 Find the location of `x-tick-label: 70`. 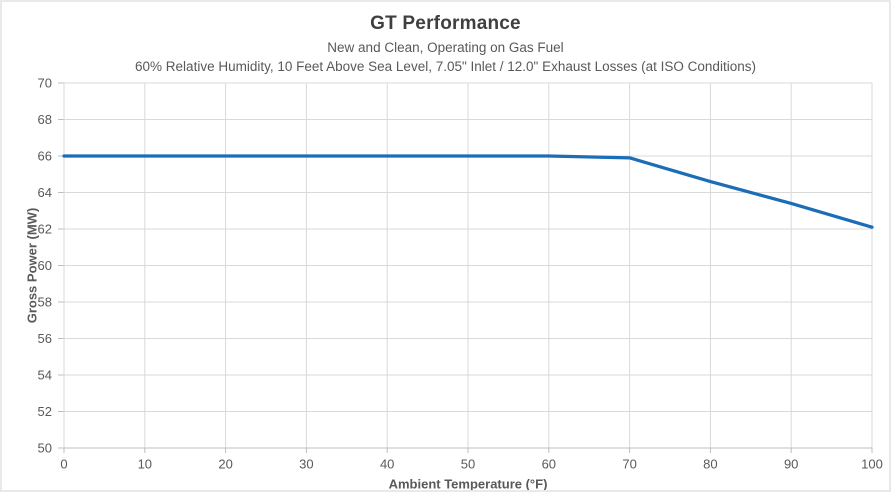

x-tick-label: 70 is located at coordinates (629, 464).